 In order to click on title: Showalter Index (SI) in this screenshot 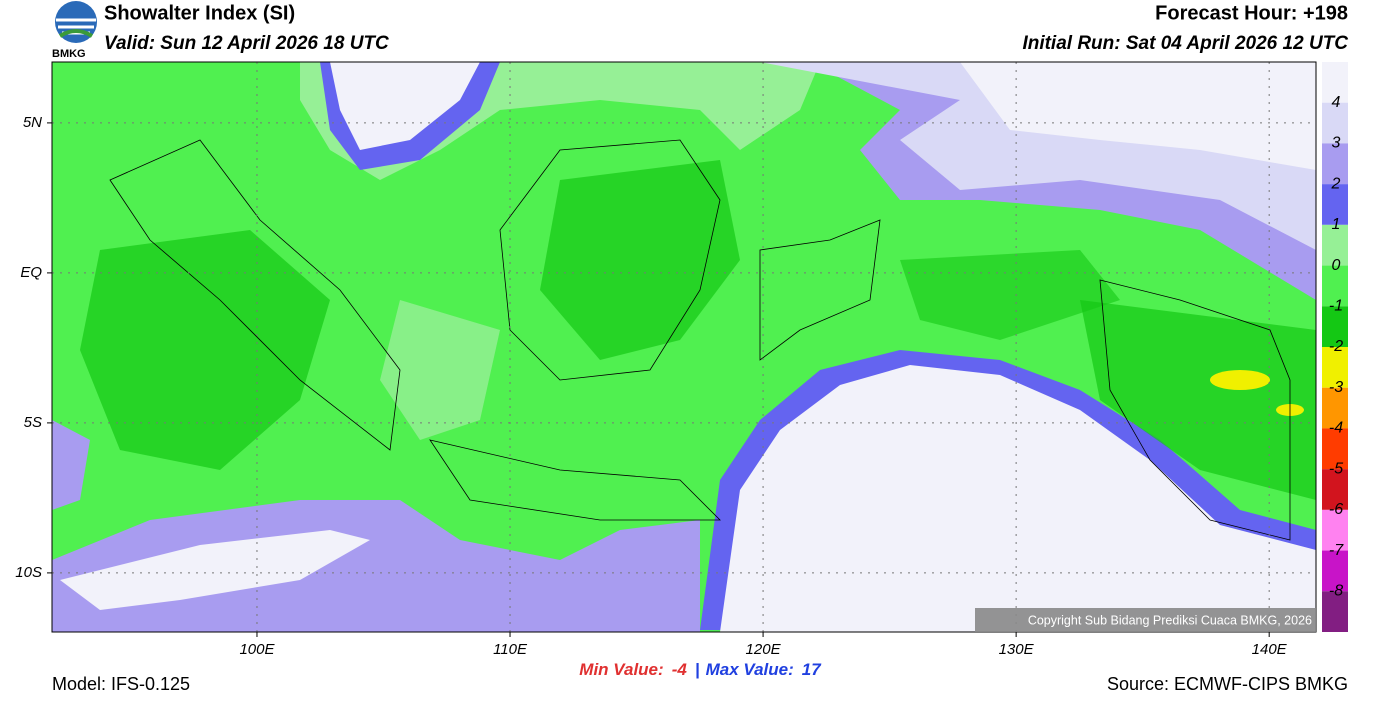, I will do `click(199, 13)`.